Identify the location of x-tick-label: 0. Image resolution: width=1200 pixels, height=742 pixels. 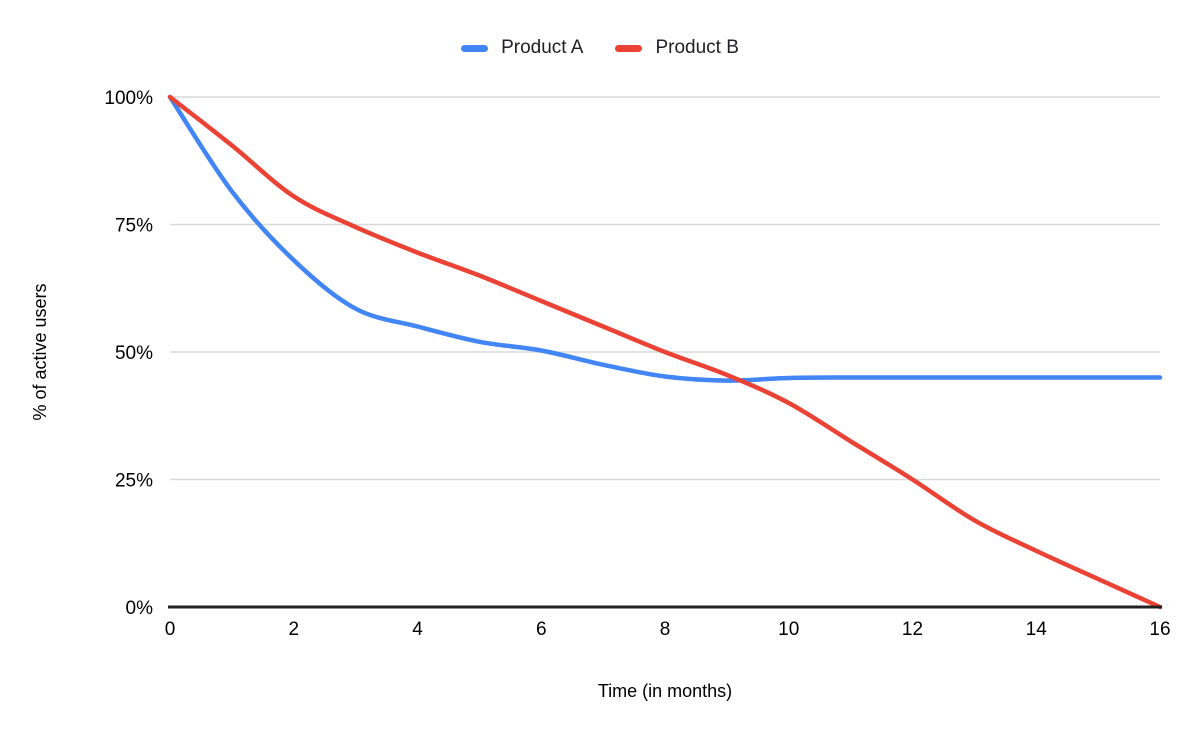
(170, 629).